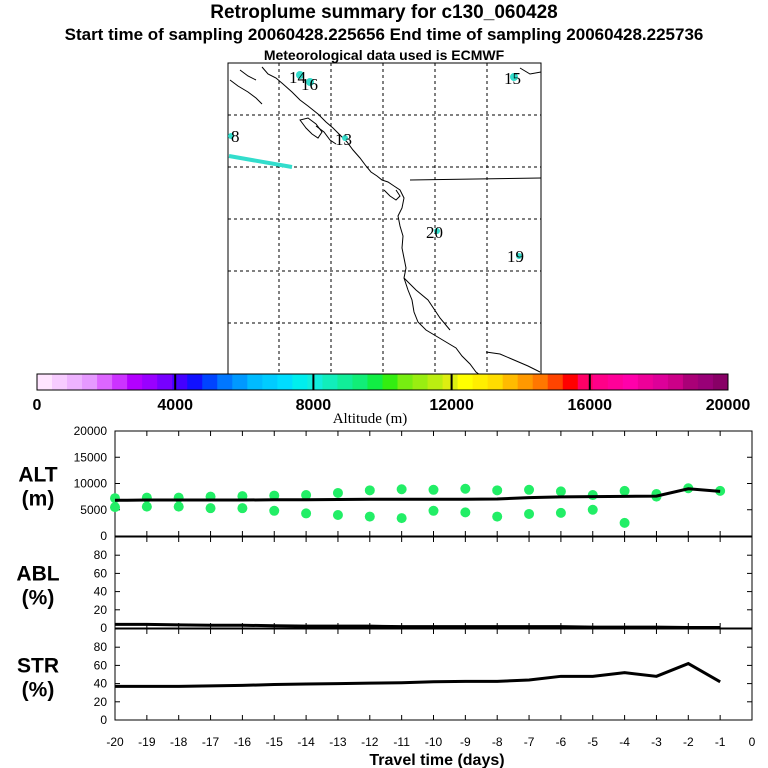 The width and height of the screenshot is (768, 768). Describe the element at coordinates (37, 475) in the screenshot. I see `panel-label: ALT` at that location.